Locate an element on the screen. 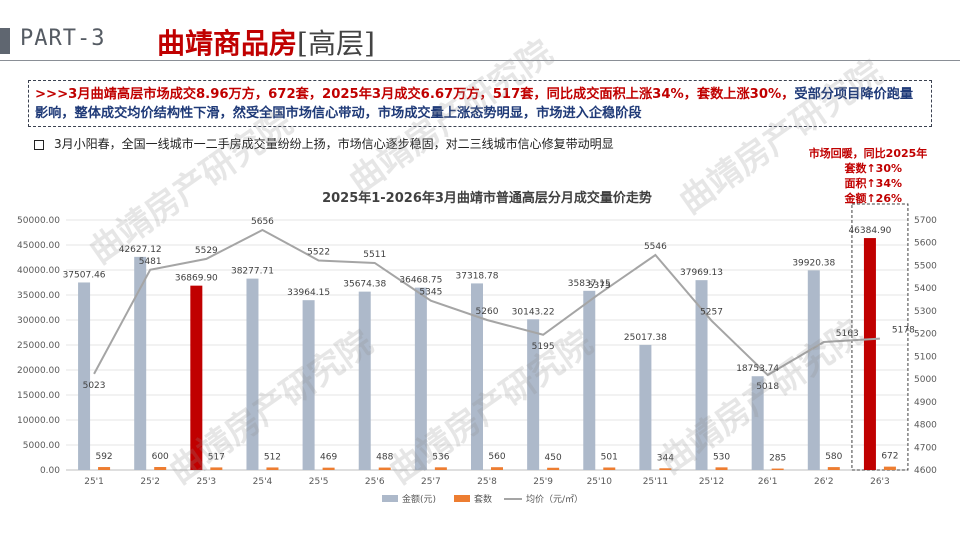 Image resolution: width=960 pixels, height=540 pixels. y-right-tick-label: 4900 is located at coordinates (925, 403).